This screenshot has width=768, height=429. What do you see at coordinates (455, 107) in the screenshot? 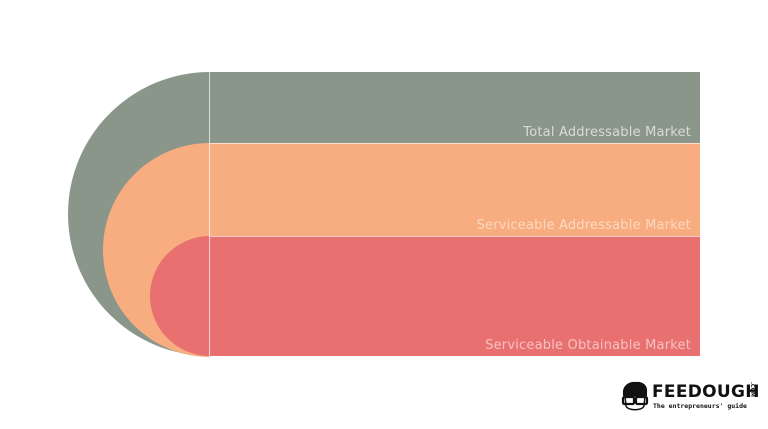
I see `tam-band: Total Addressable Market` at bounding box center [455, 107].